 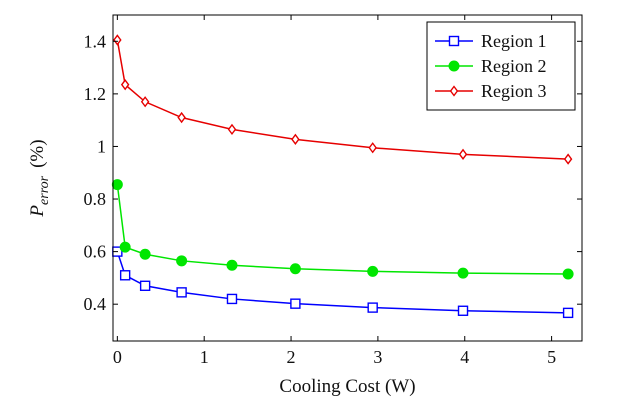 I want to click on x-axis-title: Cooling Cost (W), so click(x=347, y=386).